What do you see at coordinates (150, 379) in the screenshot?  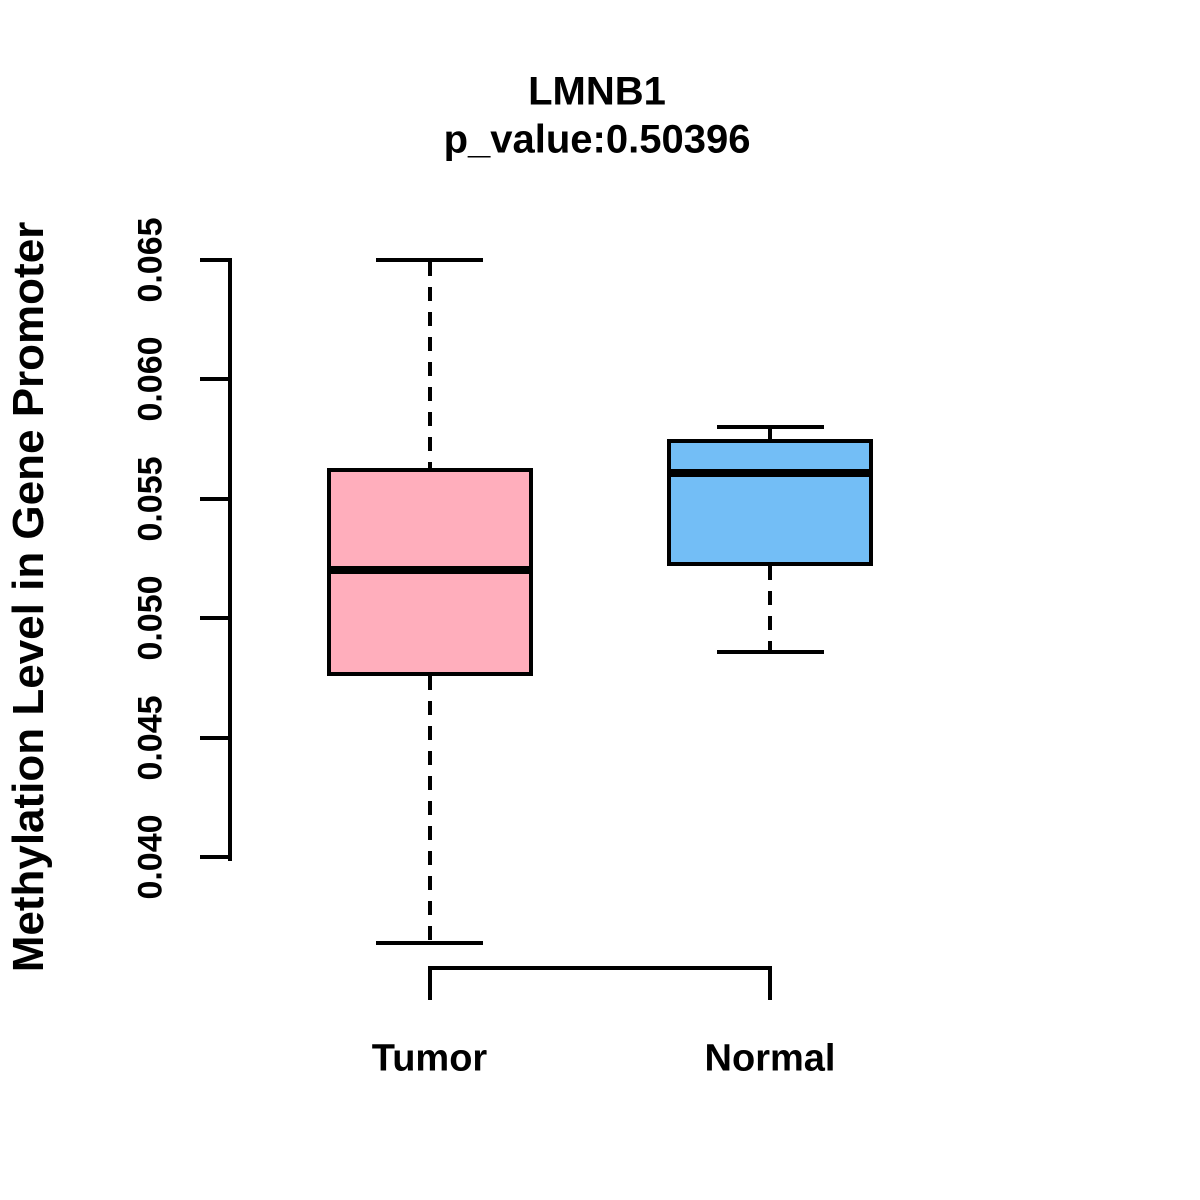 I see `y-tick-label: 0.060` at bounding box center [150, 379].